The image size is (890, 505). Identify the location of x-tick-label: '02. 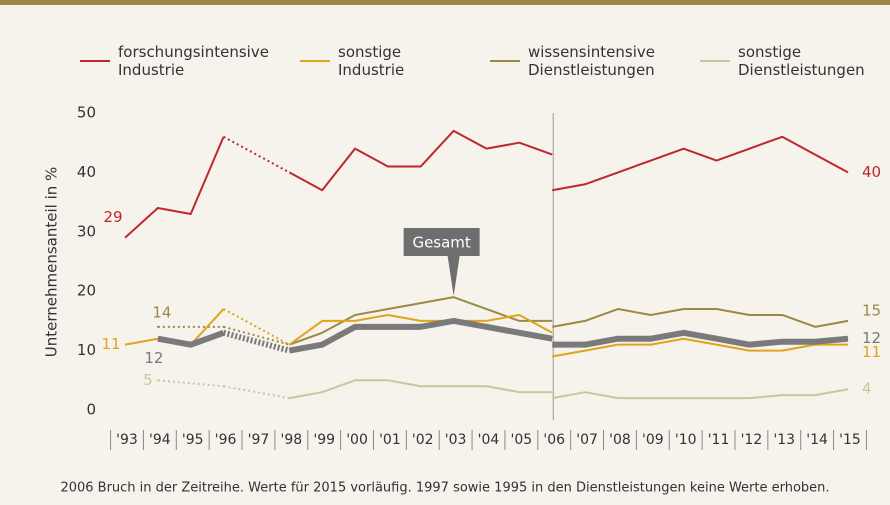
(423, 440).